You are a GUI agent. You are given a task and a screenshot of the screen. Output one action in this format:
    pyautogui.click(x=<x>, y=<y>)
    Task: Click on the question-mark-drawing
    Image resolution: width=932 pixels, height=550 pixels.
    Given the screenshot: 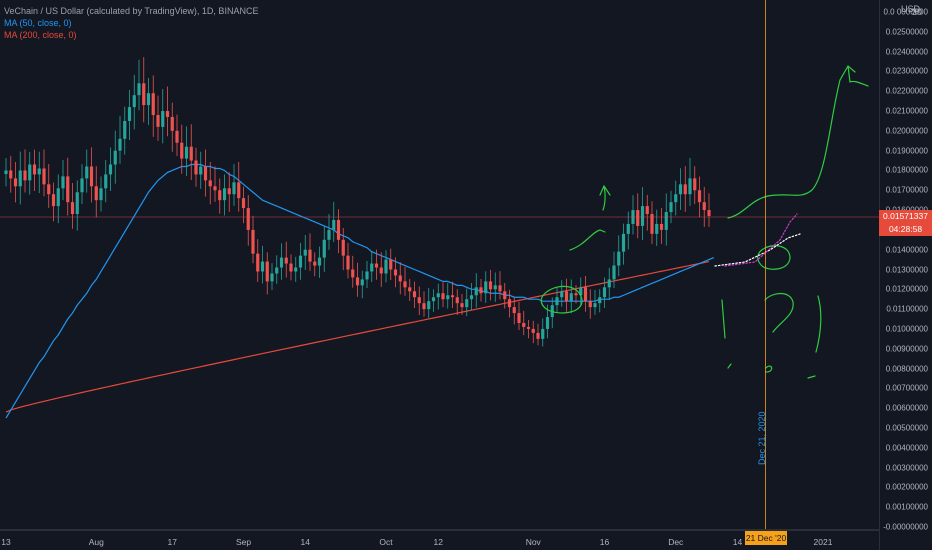 What is the action you would take?
    pyautogui.click(x=771, y=335)
    